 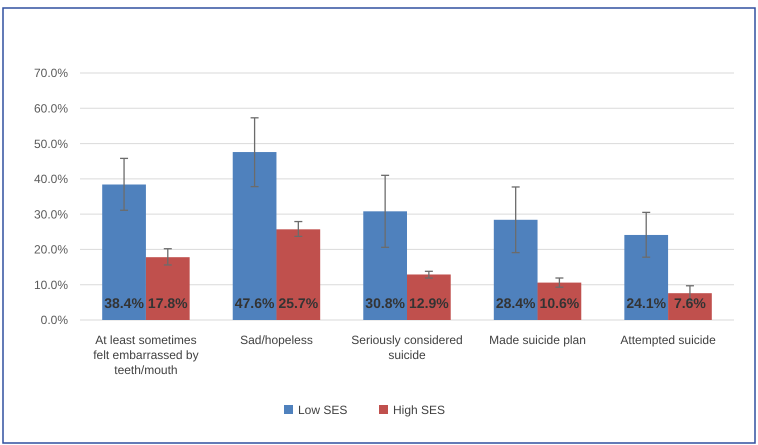 What do you see at coordinates (51, 143) in the screenshot?
I see `y-tick-label: 50.0%` at bounding box center [51, 143].